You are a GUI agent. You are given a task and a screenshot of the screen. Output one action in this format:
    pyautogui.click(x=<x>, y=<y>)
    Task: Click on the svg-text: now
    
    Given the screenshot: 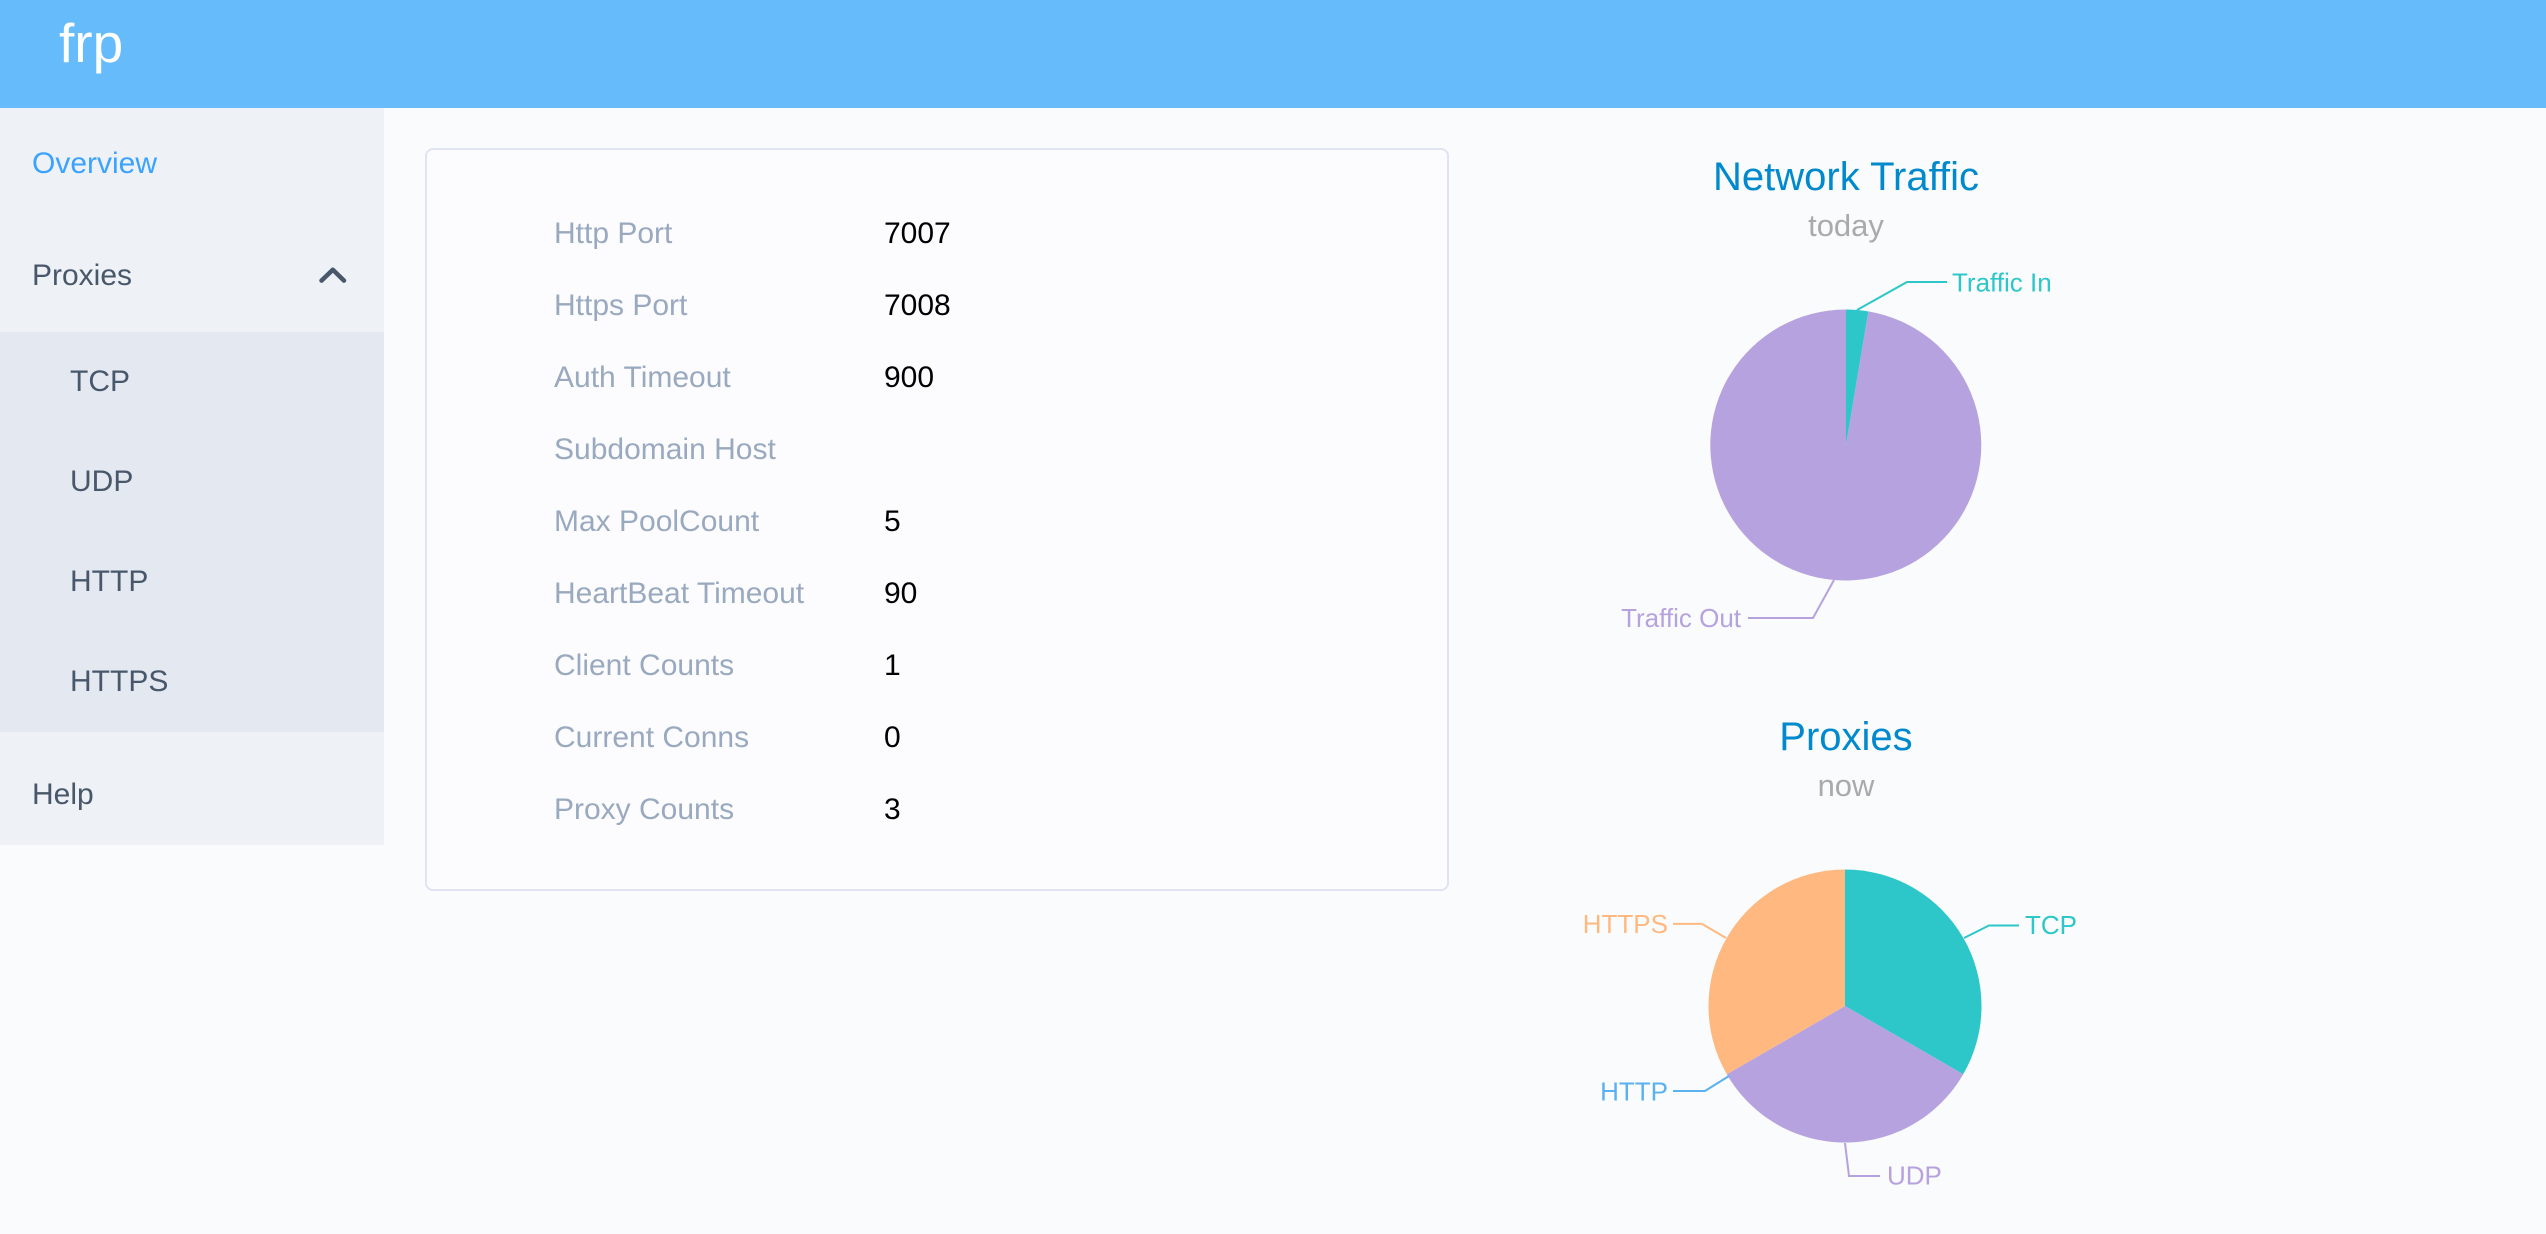 What is the action you would take?
    pyautogui.click(x=1846, y=785)
    